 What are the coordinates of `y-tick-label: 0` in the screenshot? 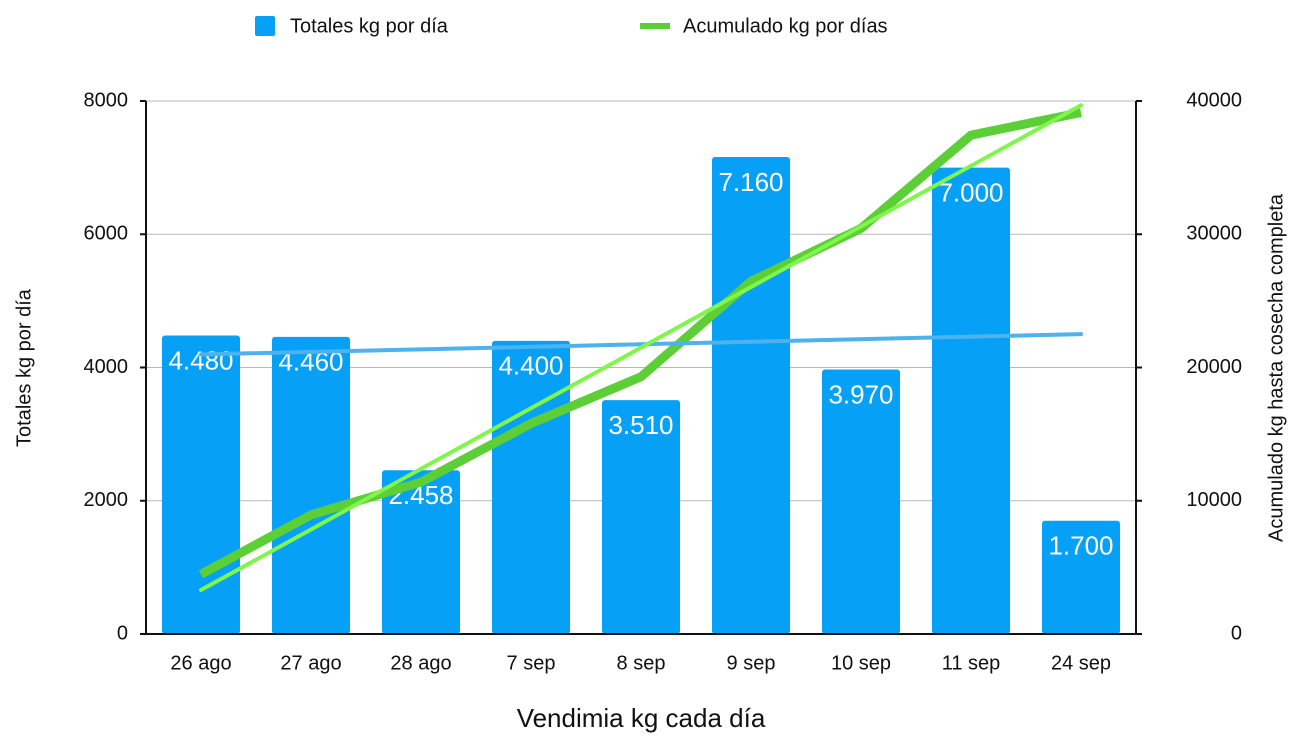 It's located at (122, 633).